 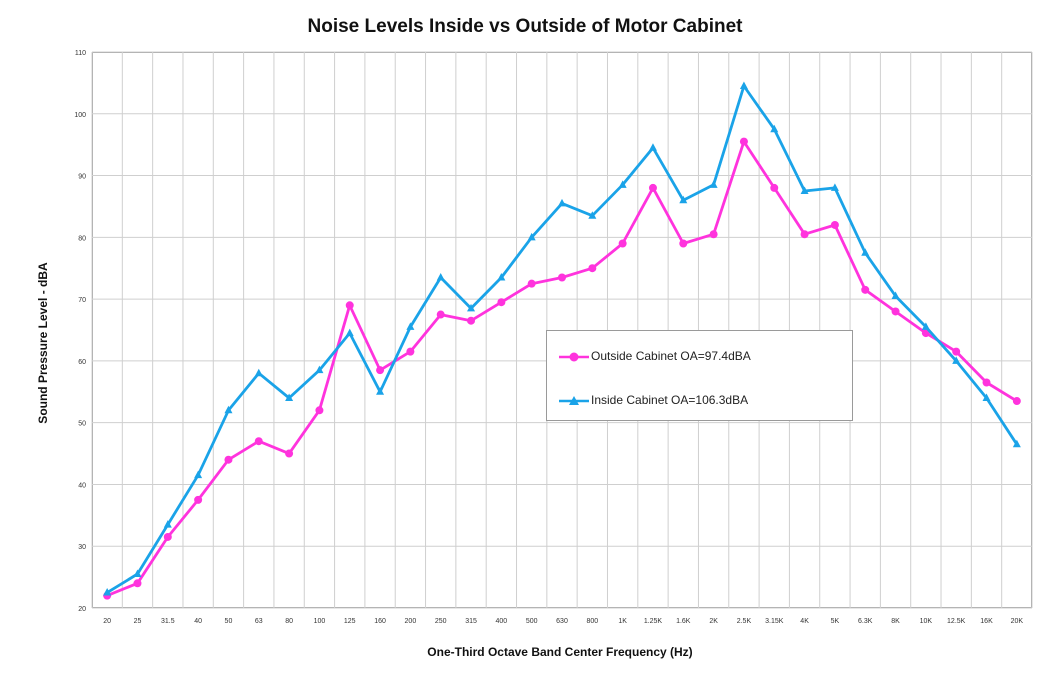 I want to click on x-tick-label: 4K, so click(x=804, y=621).